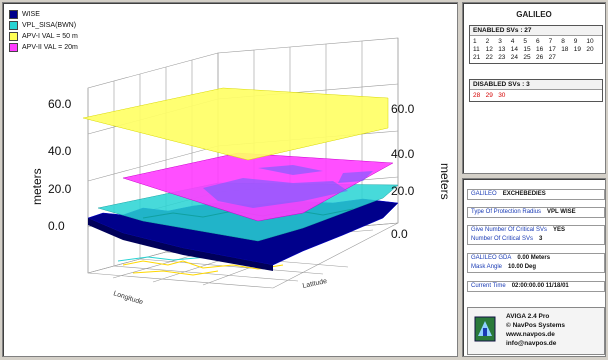  I want to click on navpos-logo-icon, so click(485, 329).